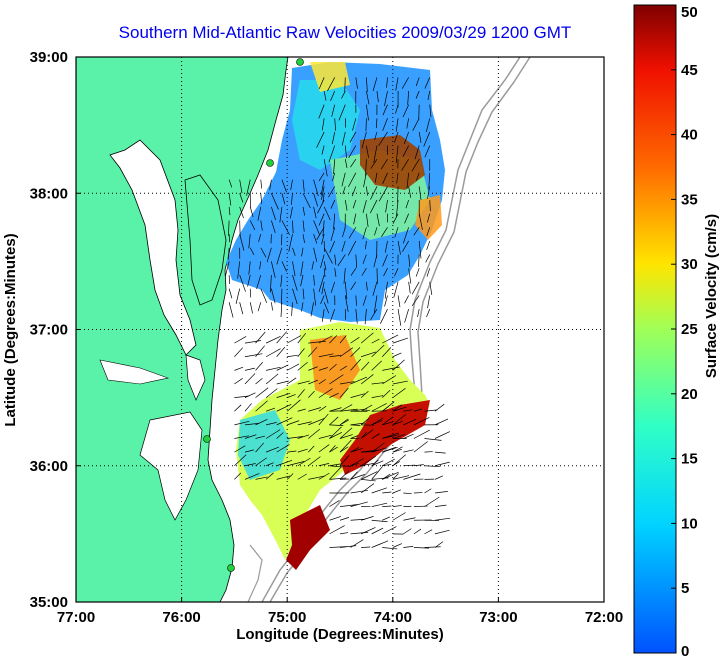 The height and width of the screenshot is (659, 724). What do you see at coordinates (253, 315) in the screenshot?
I see `station-markers` at bounding box center [253, 315].